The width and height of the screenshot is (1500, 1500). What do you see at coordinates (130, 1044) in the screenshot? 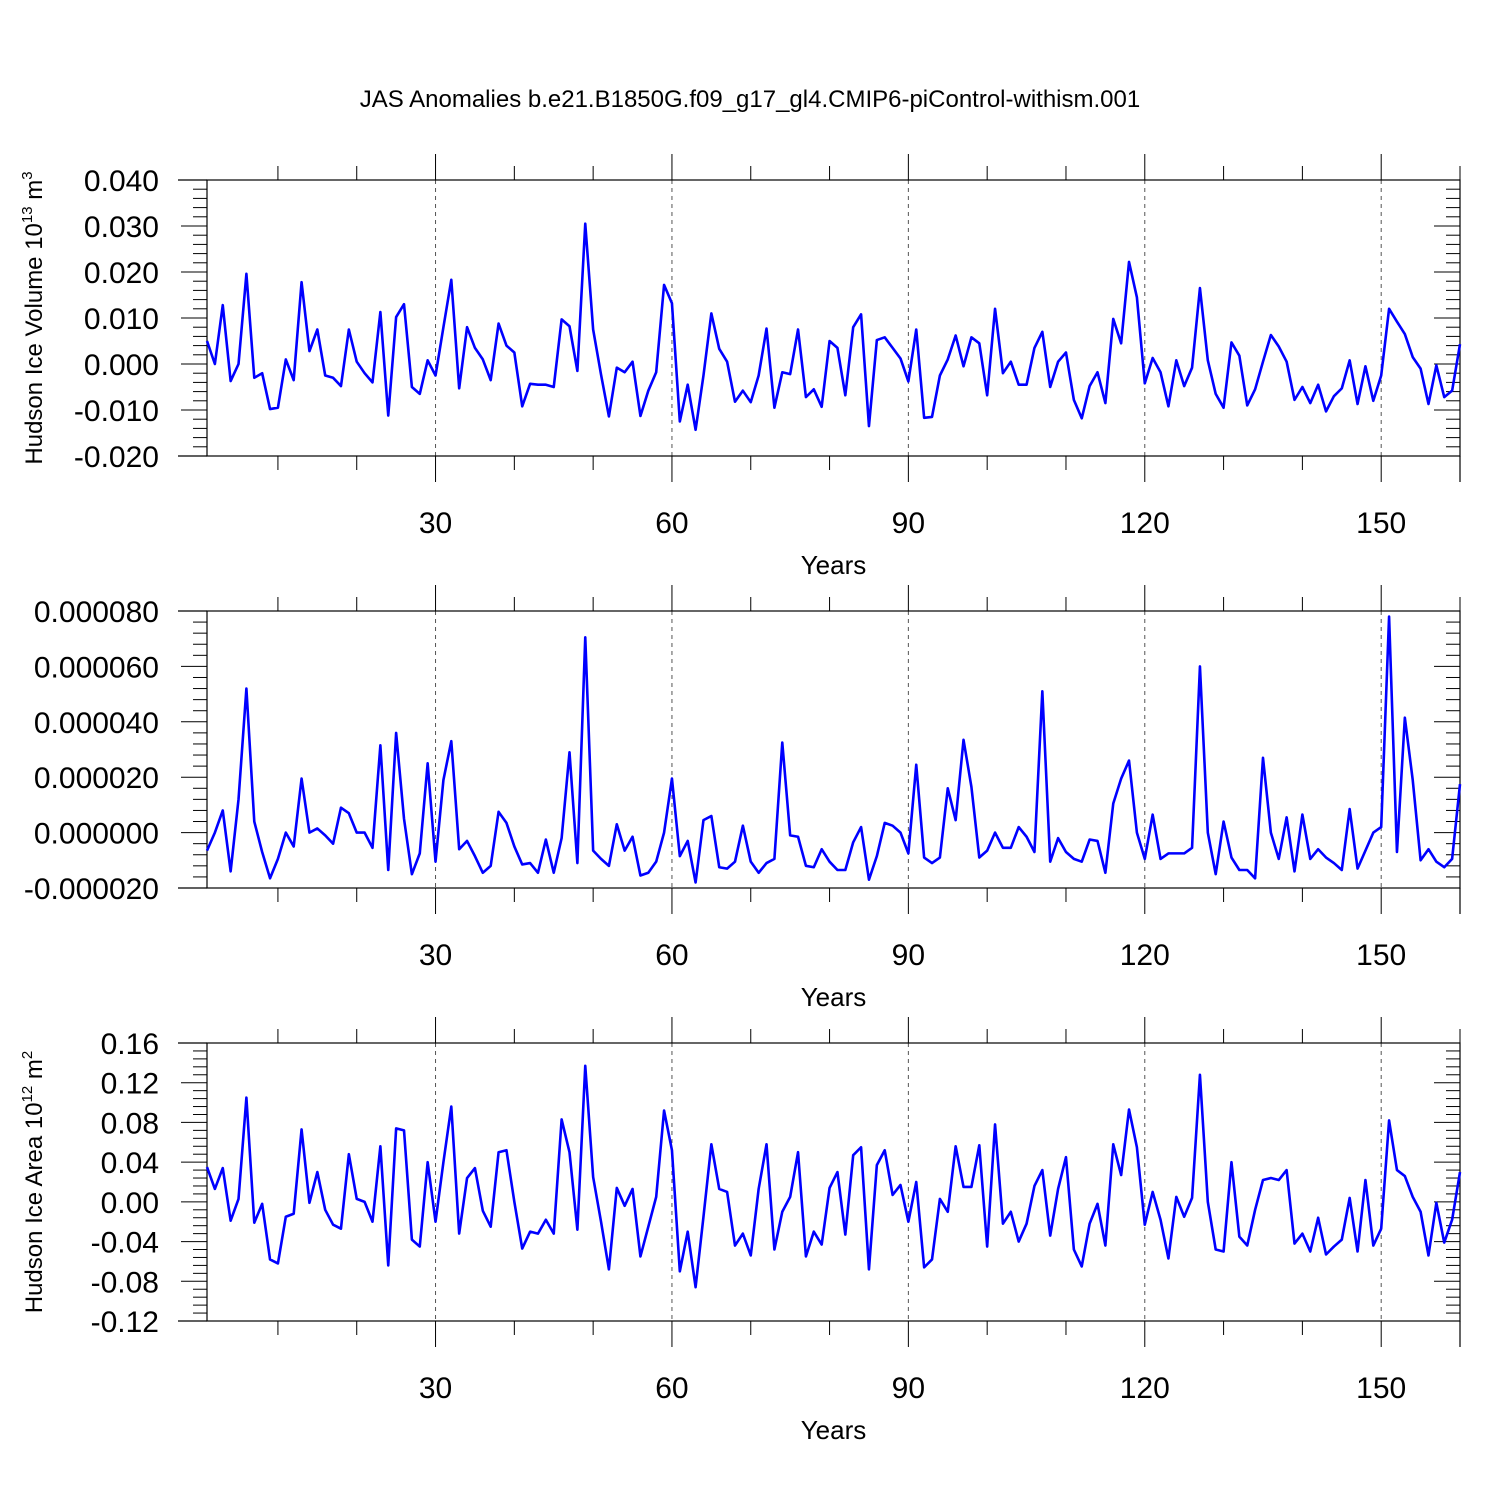
I see `y-tick-label: 0.16` at bounding box center [130, 1044].